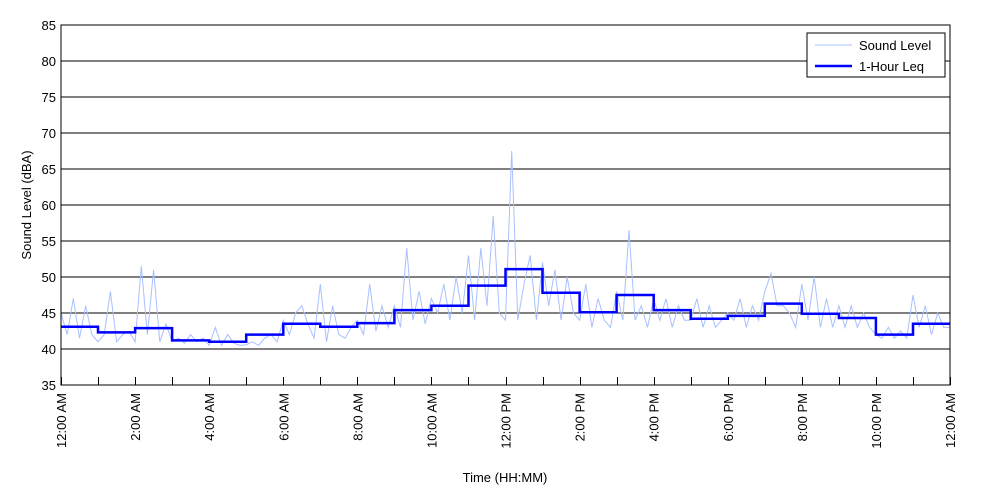 The height and width of the screenshot is (500, 1000). I want to click on x-tick-label: 12:00 PM, so click(506, 421).